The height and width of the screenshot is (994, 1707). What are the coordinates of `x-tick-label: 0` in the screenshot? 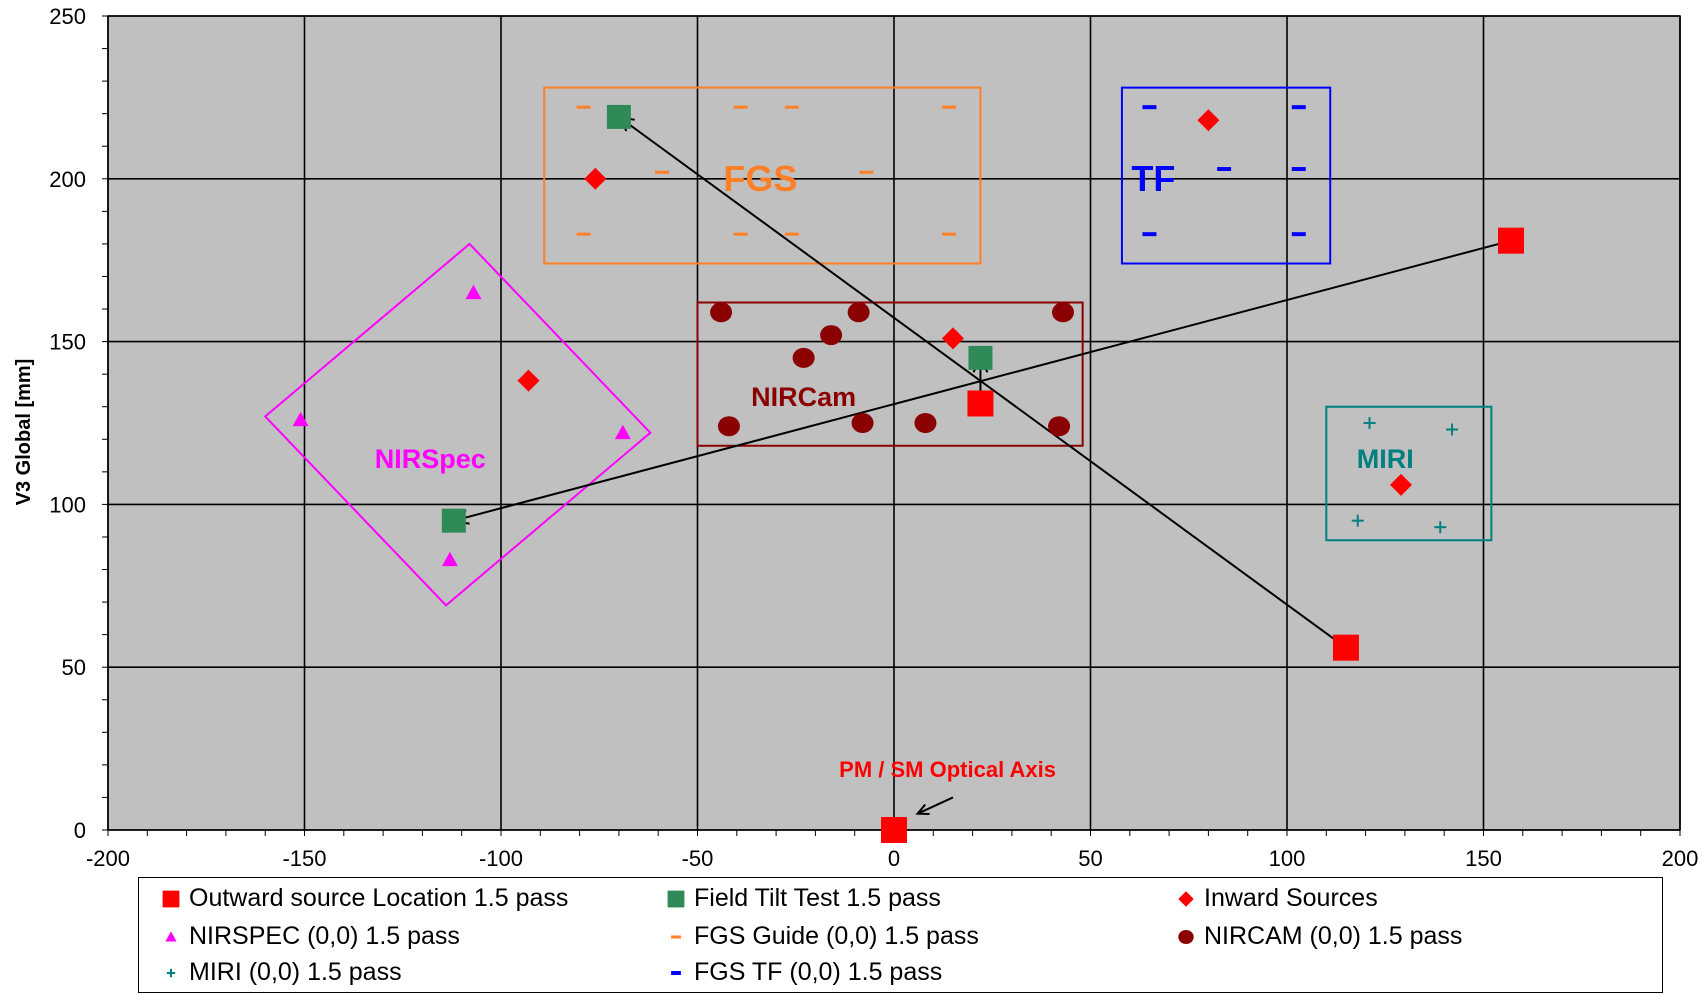 It's located at (894, 858).